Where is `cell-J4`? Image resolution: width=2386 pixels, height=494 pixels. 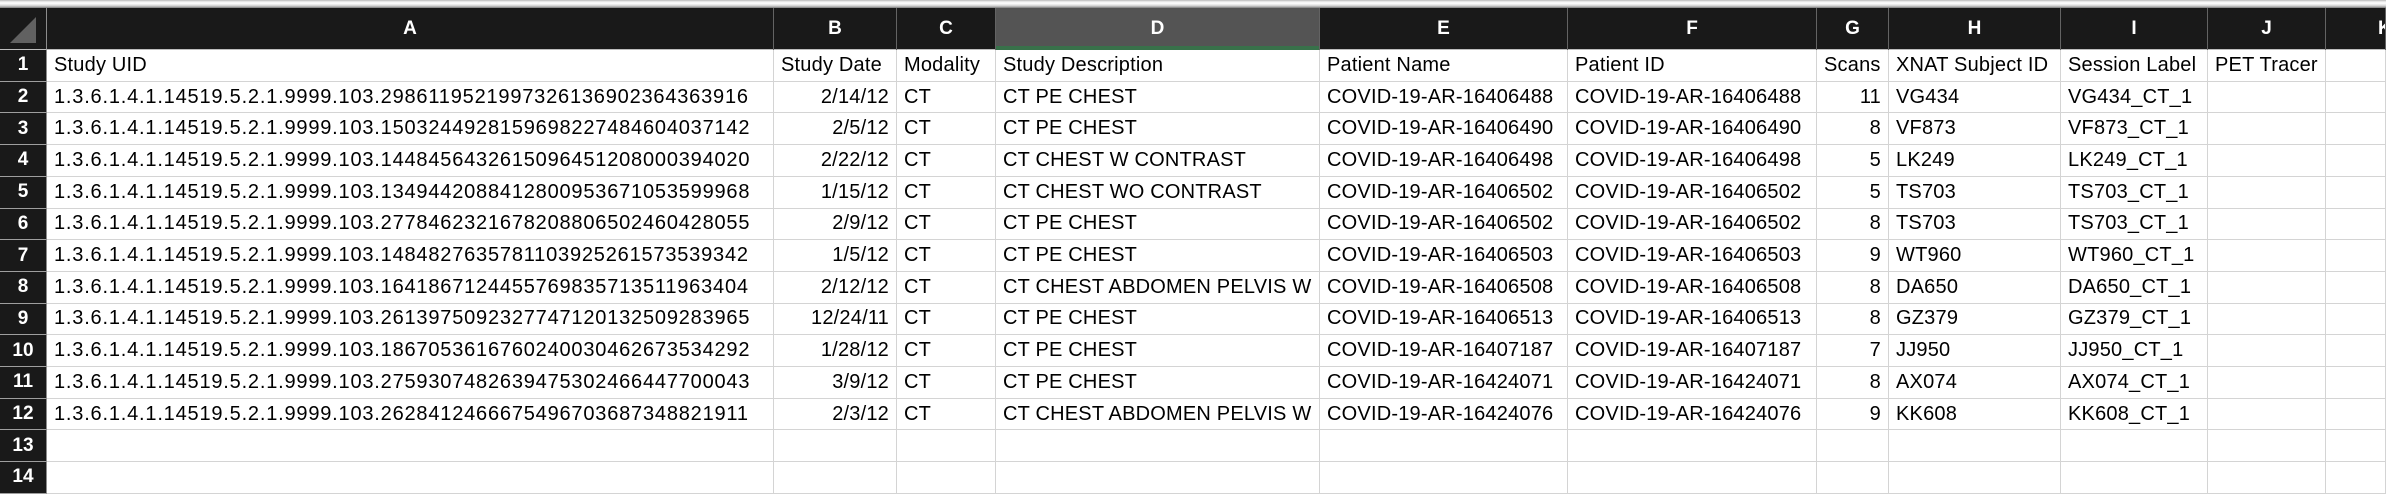
cell-J4 is located at coordinates (2267, 161).